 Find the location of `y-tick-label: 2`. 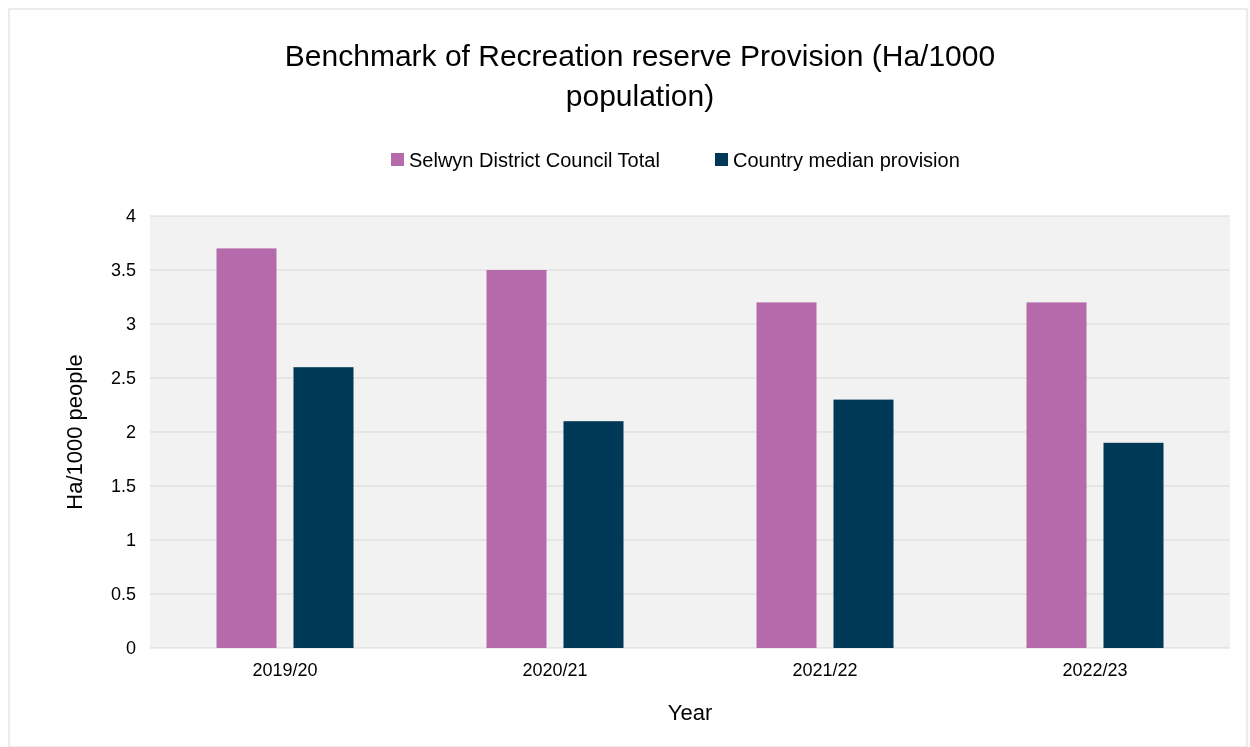

y-tick-label: 2 is located at coordinates (130, 432).